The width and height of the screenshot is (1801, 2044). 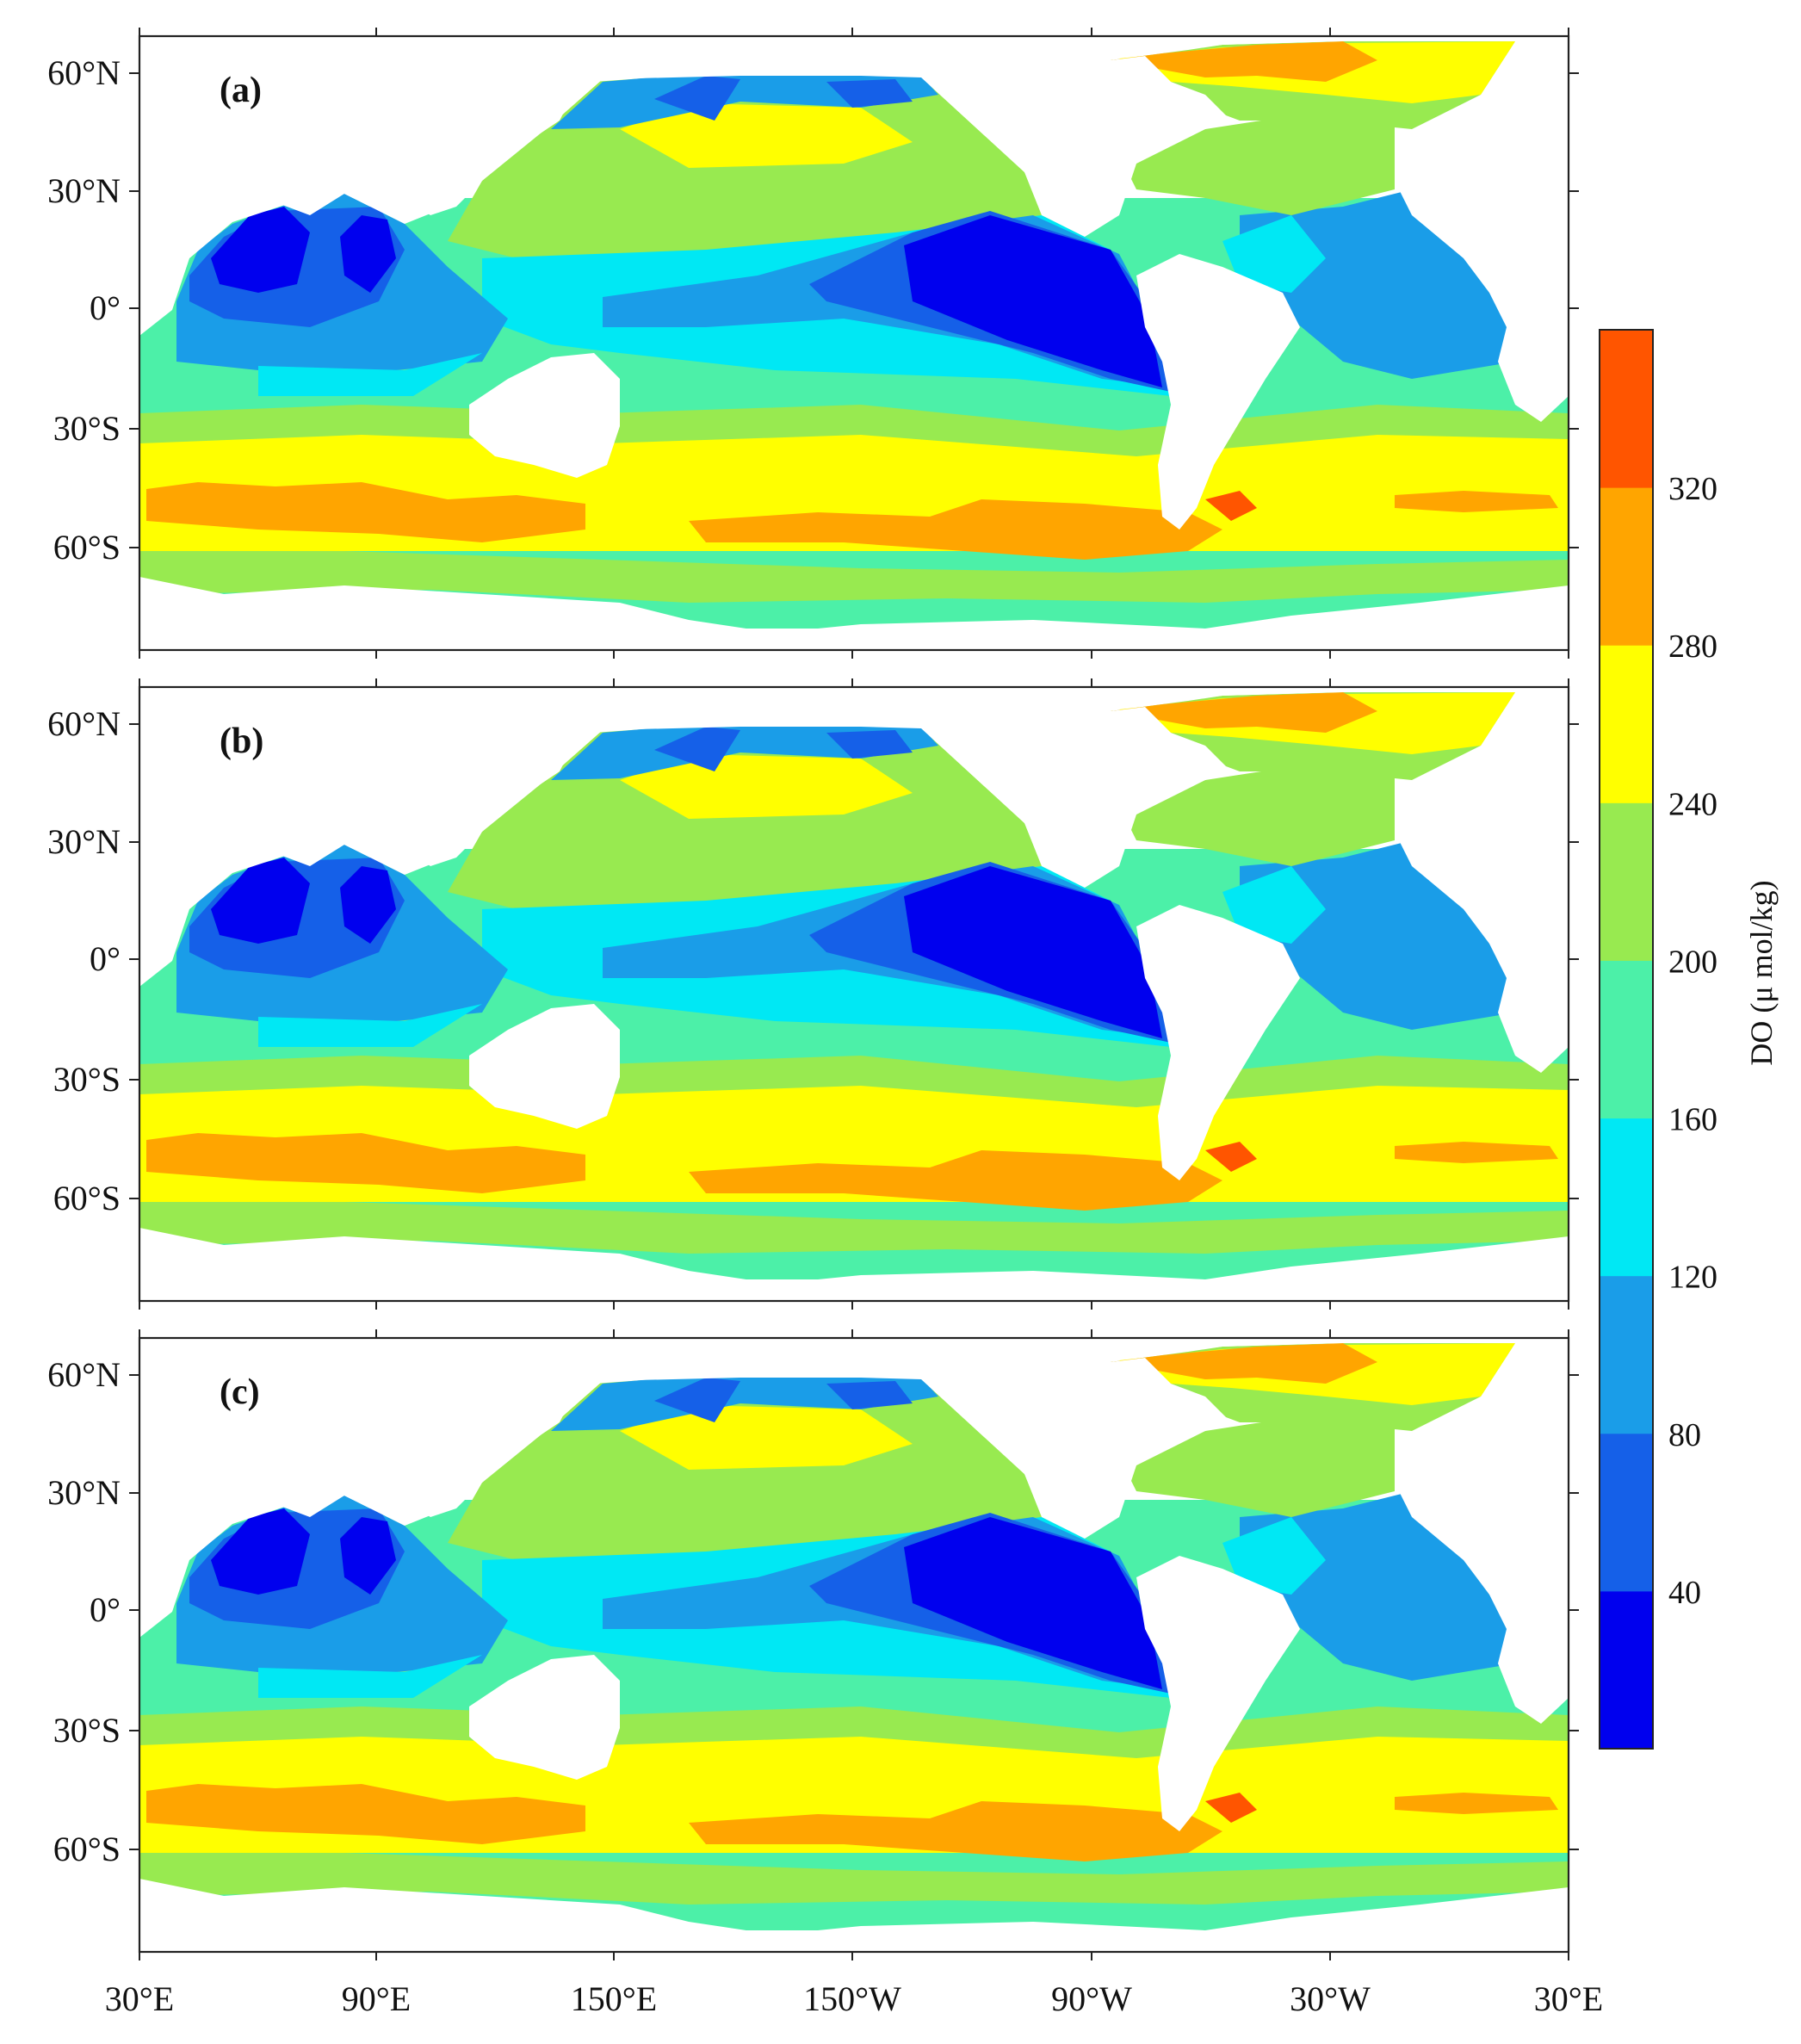 I want to click on panel-label-a: (a), so click(x=241, y=90).